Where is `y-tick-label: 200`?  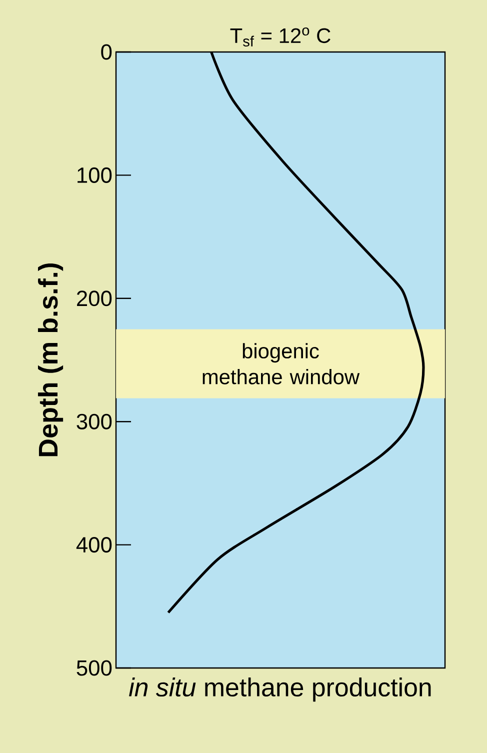
y-tick-label: 200 is located at coordinates (94, 298).